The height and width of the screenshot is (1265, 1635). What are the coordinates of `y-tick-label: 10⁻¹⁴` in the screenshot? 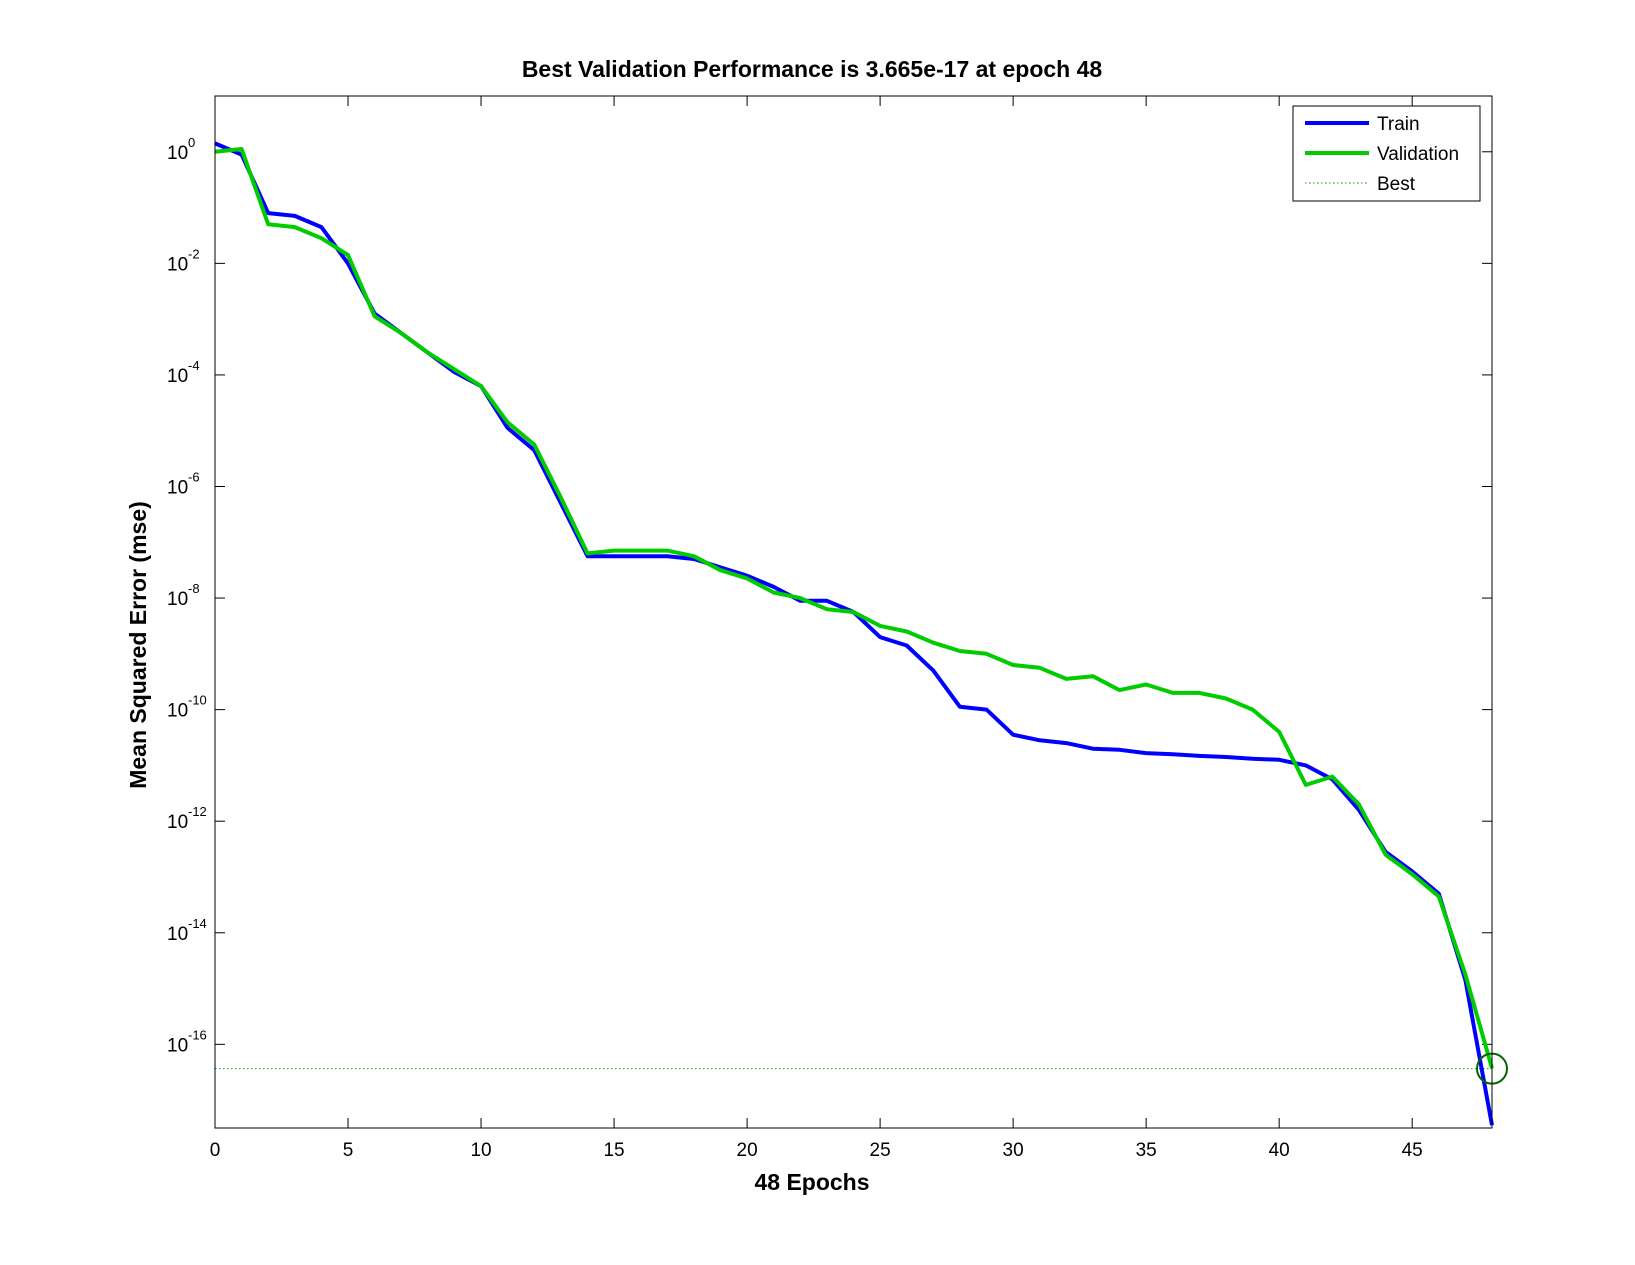 It's located at (187, 930).